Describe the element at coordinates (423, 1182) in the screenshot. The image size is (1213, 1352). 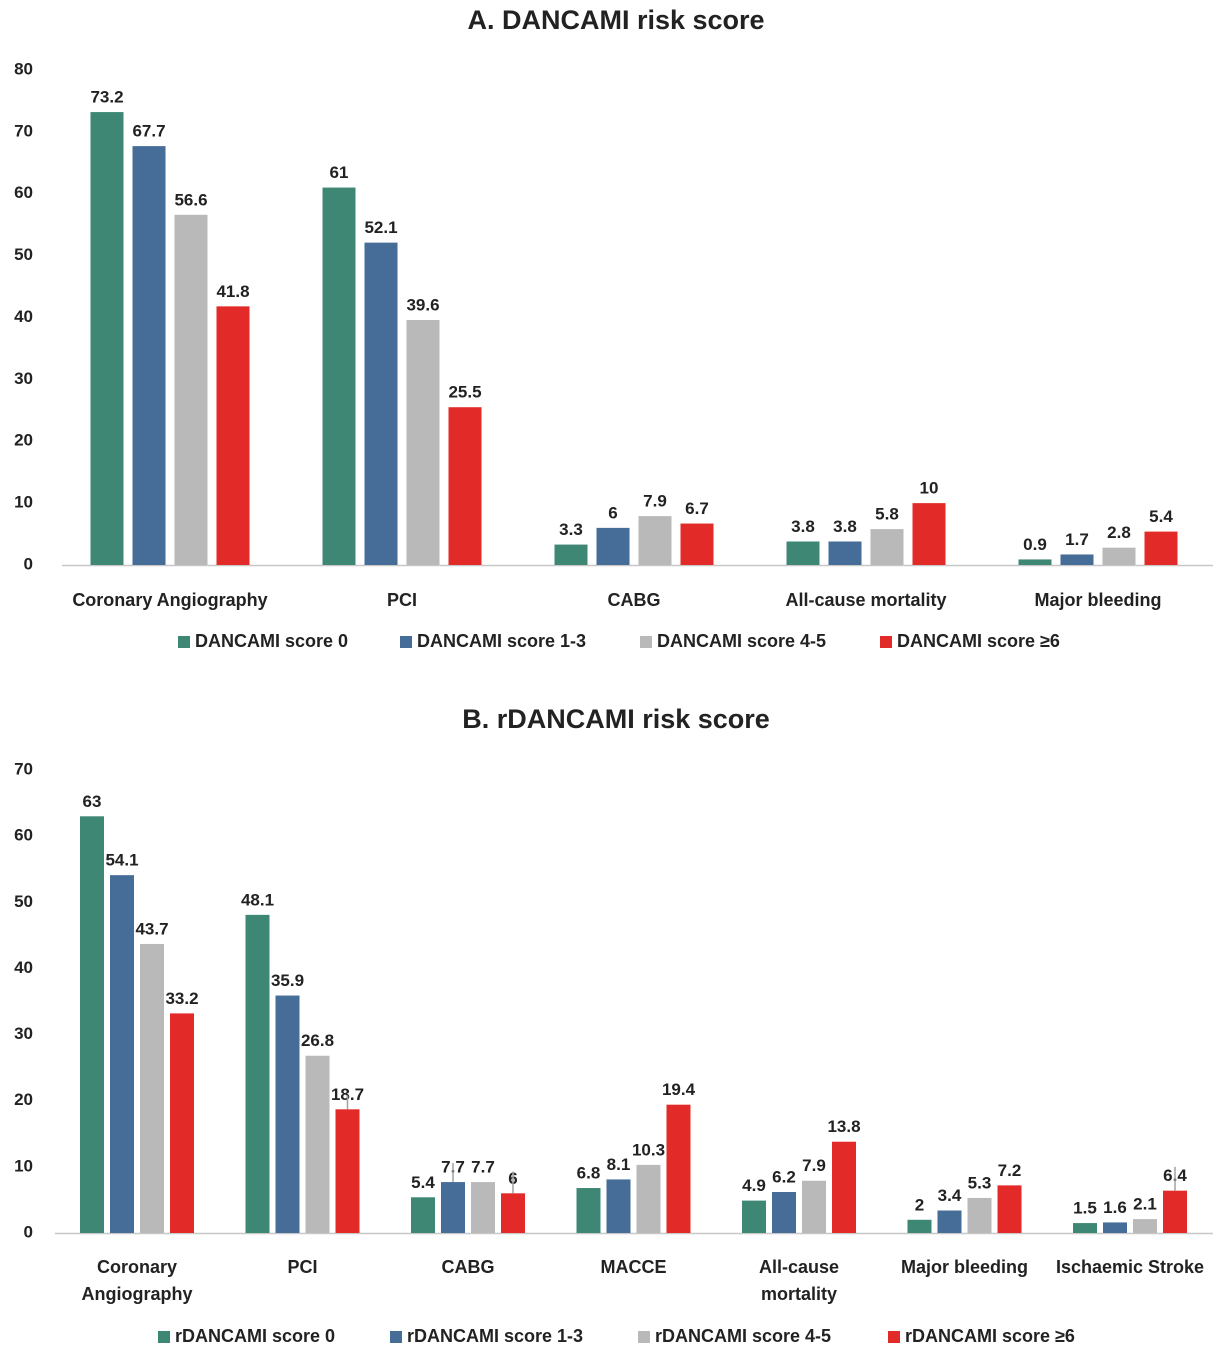
I see `data-label: 5.4` at that location.